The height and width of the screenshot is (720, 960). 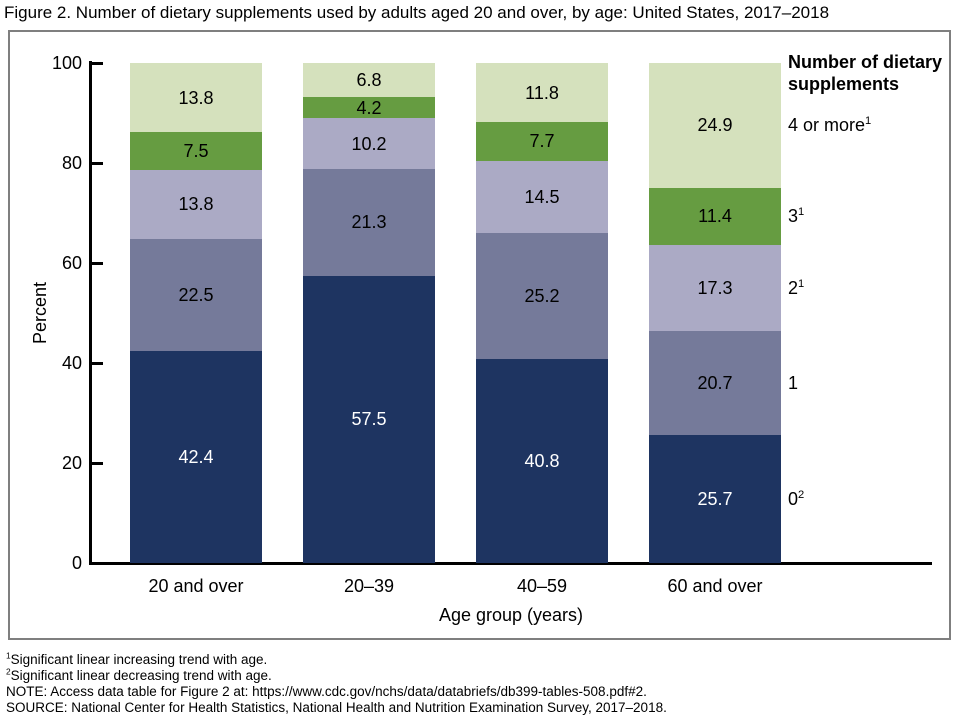 I want to click on x-axis-title: Age group (years), so click(x=511, y=615).